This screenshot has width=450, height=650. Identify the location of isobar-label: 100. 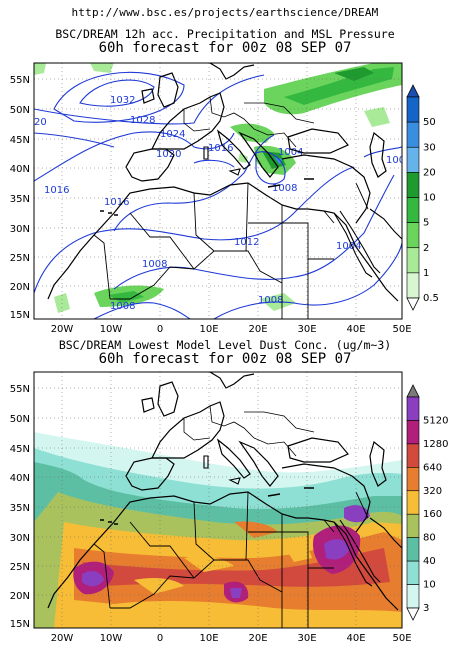
(395, 160).